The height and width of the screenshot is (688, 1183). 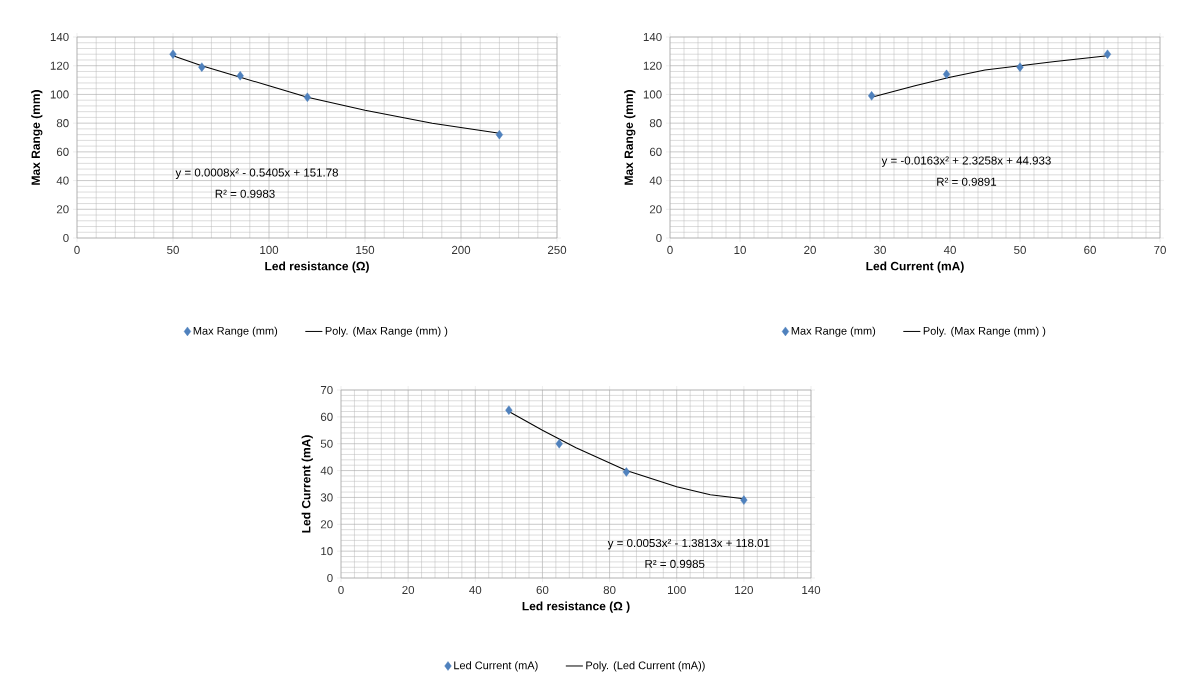 What do you see at coordinates (915, 267) in the screenshot?
I see `x-axis-title: Led Current (mA)` at bounding box center [915, 267].